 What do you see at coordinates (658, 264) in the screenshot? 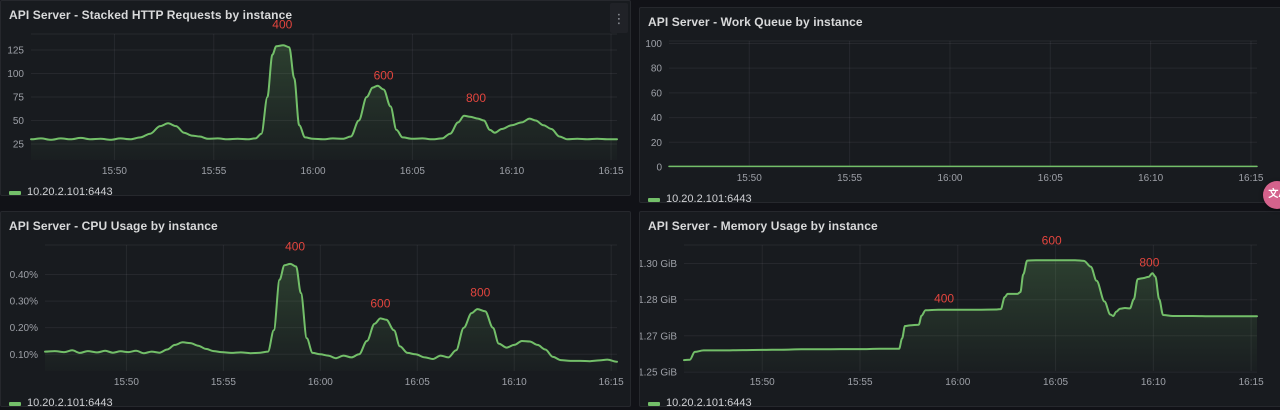
I see `svg-text: 1.30 GiB` at bounding box center [658, 264].